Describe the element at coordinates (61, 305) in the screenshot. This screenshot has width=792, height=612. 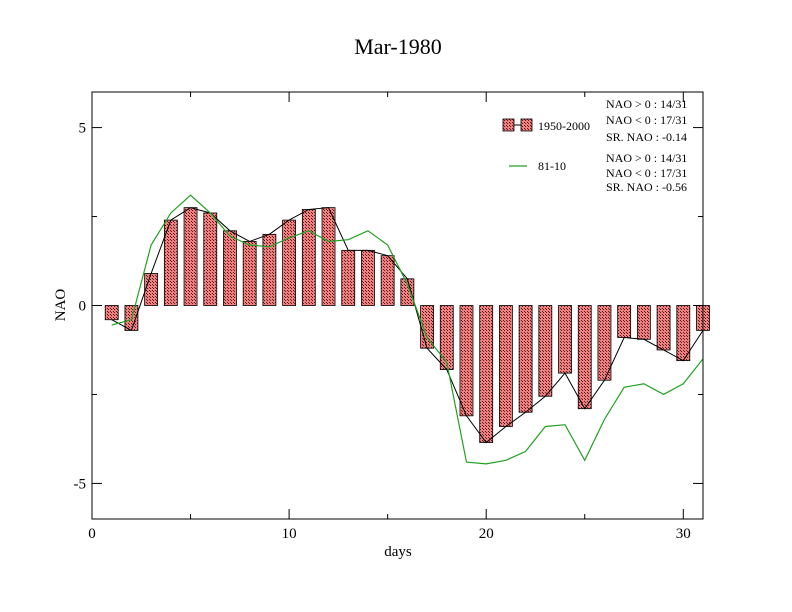
I see `y-axis-label: NAO` at that location.